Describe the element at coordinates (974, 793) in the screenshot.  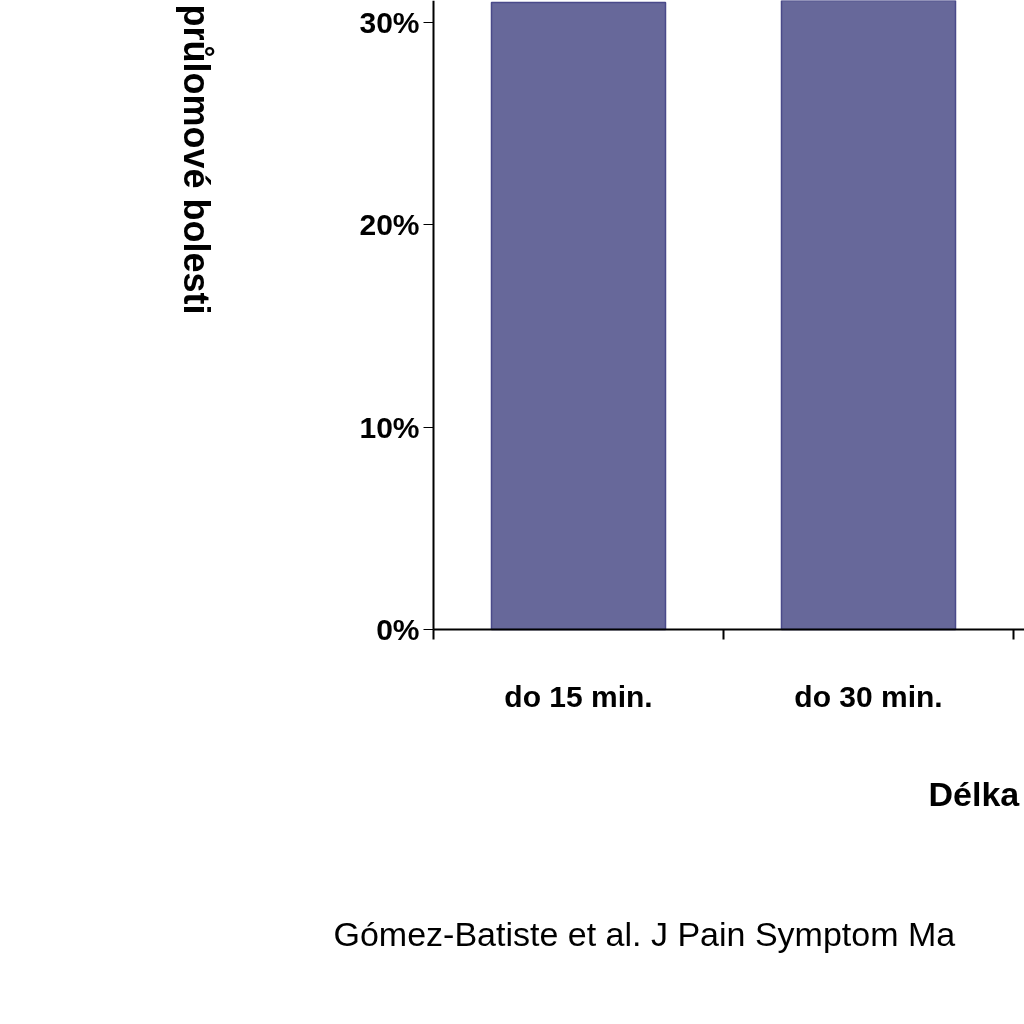
I see `x-axis-title: Délka` at that location.